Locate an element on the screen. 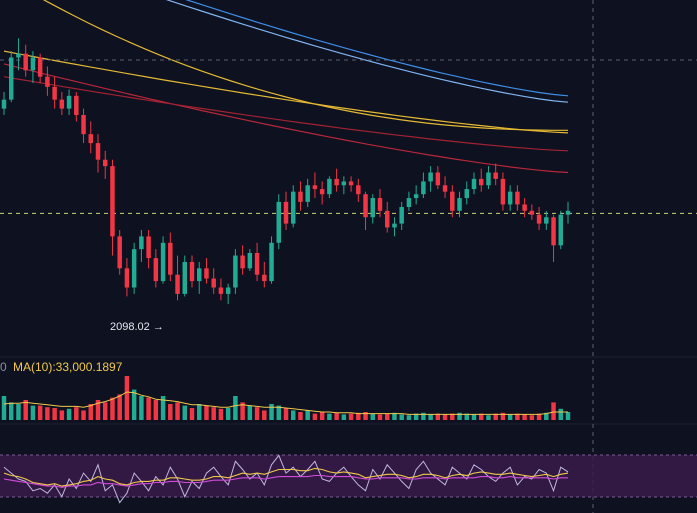 The image size is (697, 513). rsi-smooth-line is located at coordinates (285, 481).